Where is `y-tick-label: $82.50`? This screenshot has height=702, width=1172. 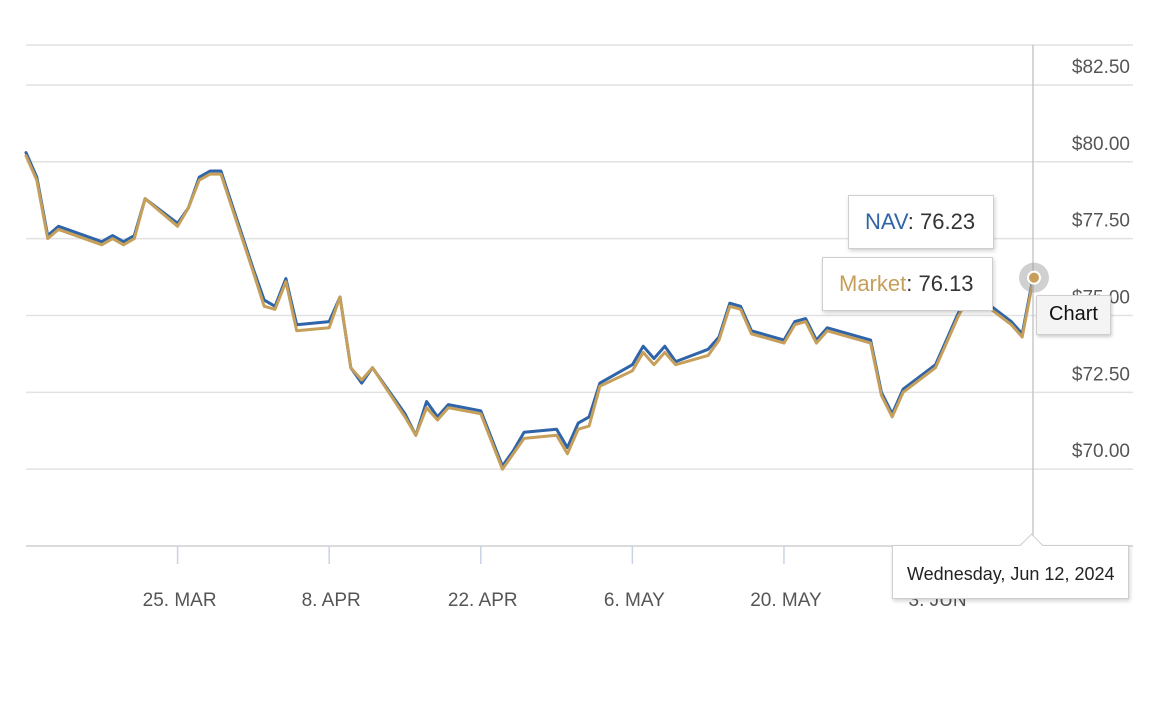
y-tick-label: $82.50 is located at coordinates (1101, 67).